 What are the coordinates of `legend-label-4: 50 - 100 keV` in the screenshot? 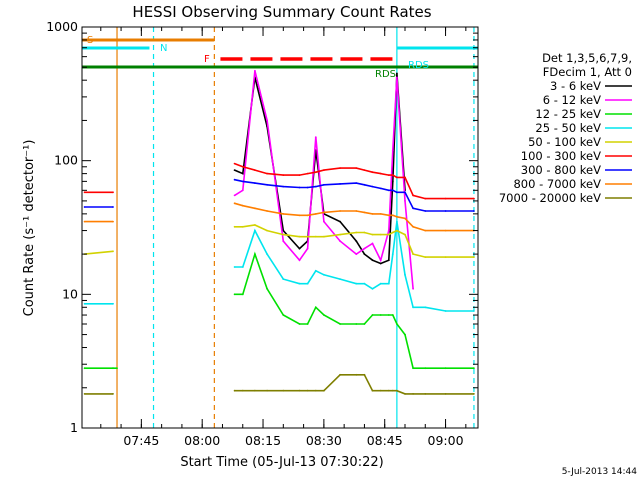 It's located at (564, 142).